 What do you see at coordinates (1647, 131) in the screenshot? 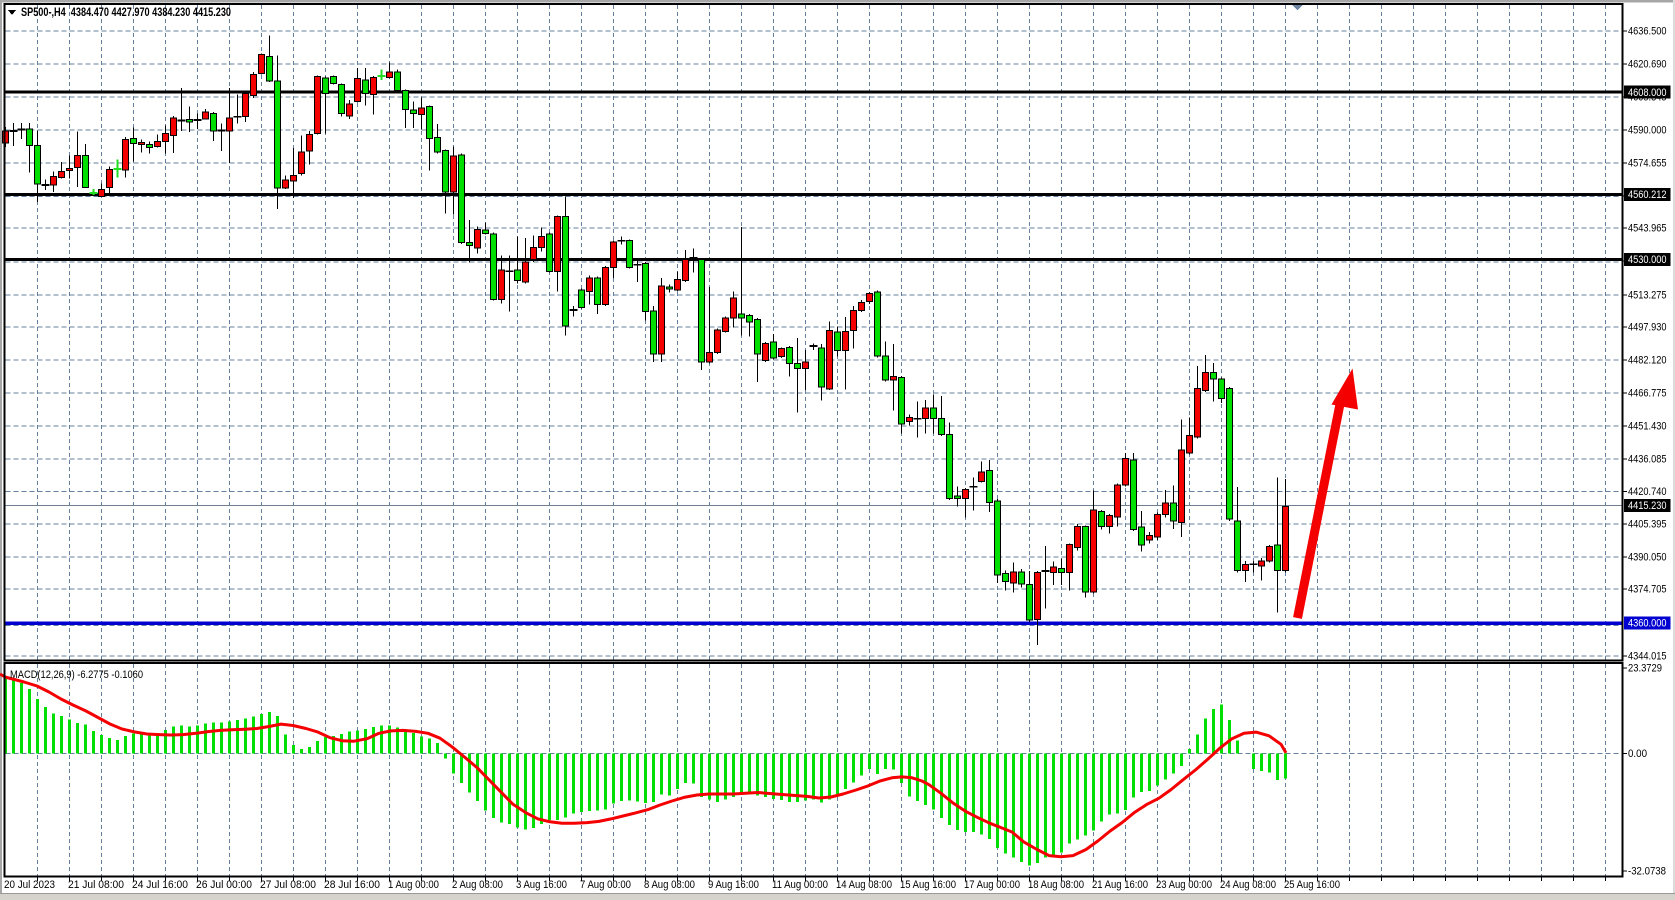
I see `svg-text: 4590.000` at bounding box center [1647, 131].